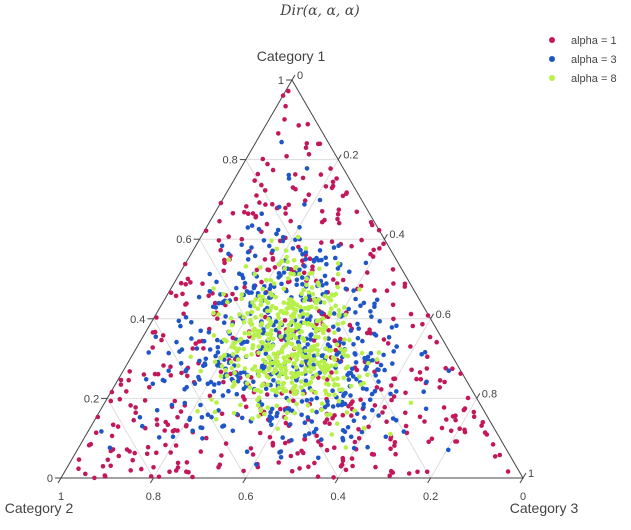 This screenshot has height=530, width=631. What do you see at coordinates (583, 79) in the screenshot?
I see `legend-item-alpha-8: alpha = 8` at bounding box center [583, 79].